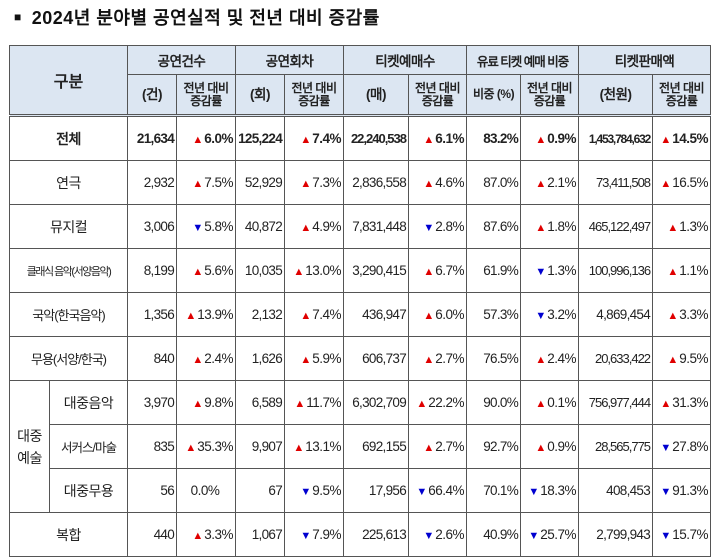 This screenshot has height=557, width=720. I want to click on value-cell: 3,970, so click(152, 402).